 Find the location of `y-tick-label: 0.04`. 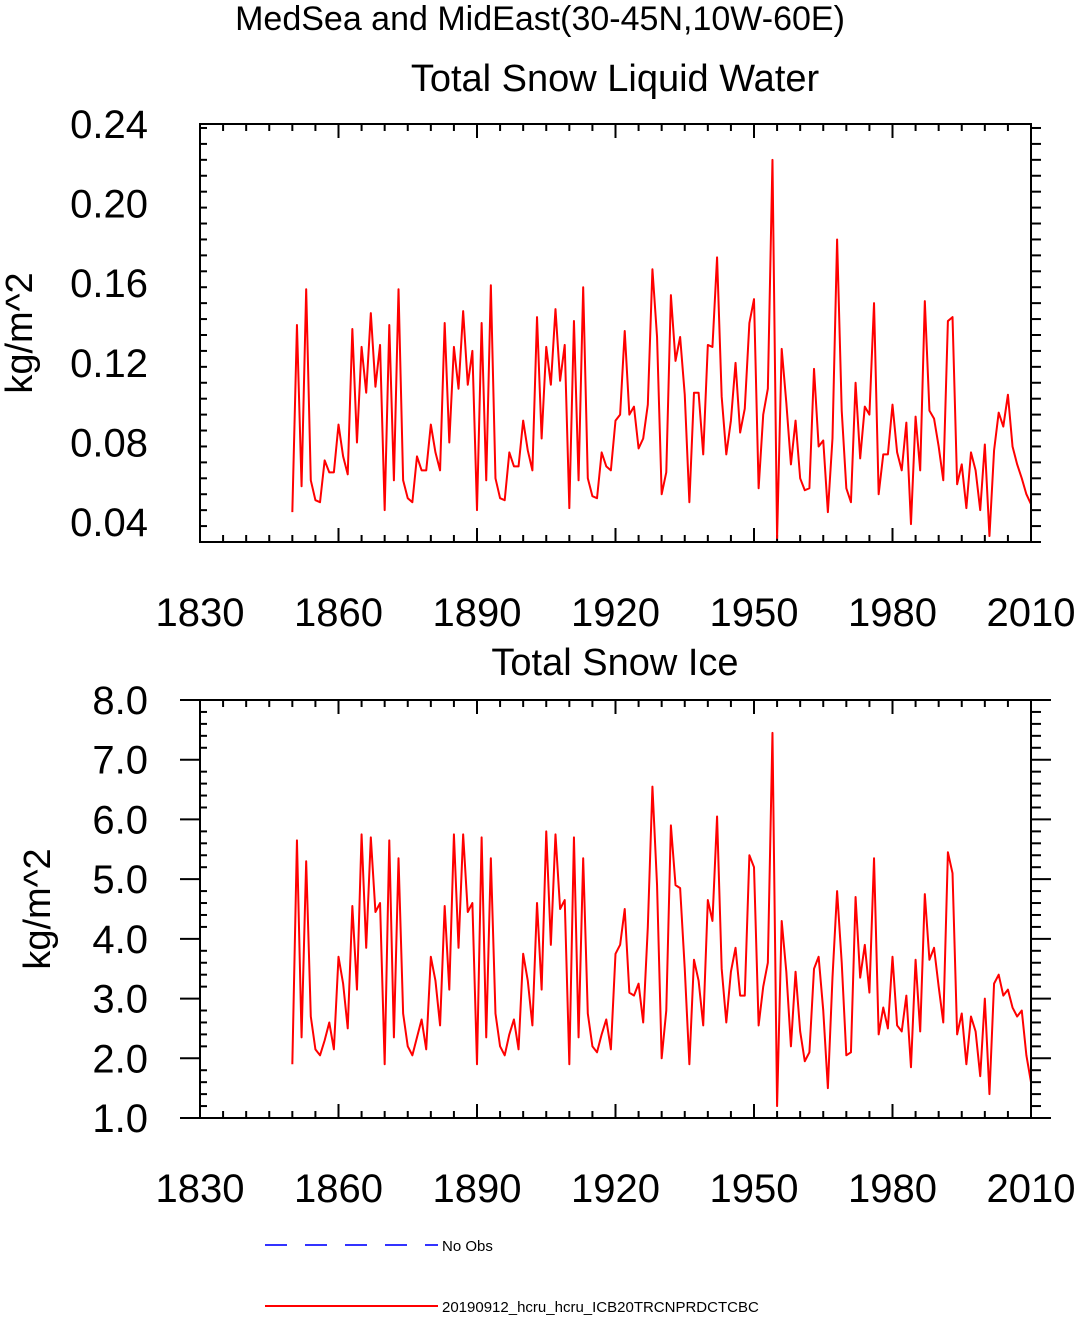

y-tick-label: 0.04 is located at coordinates (109, 523).